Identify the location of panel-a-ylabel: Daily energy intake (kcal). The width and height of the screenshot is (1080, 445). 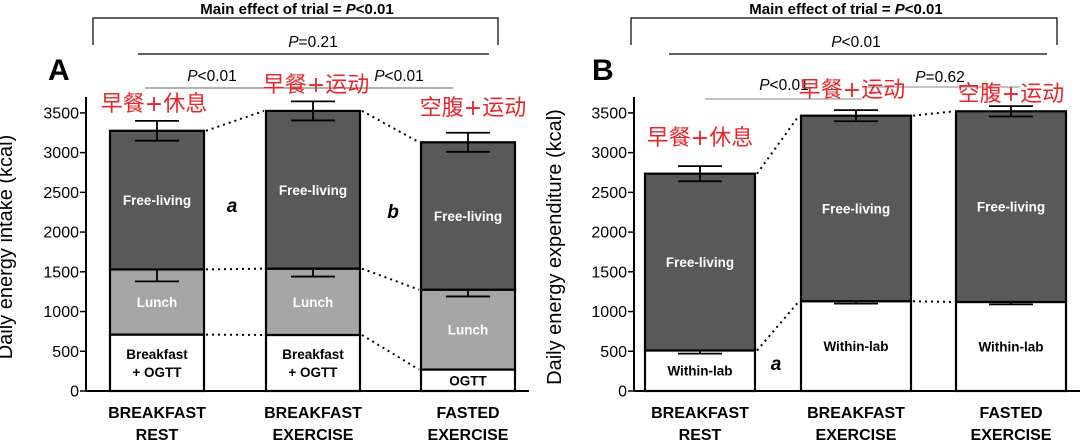
(8, 247).